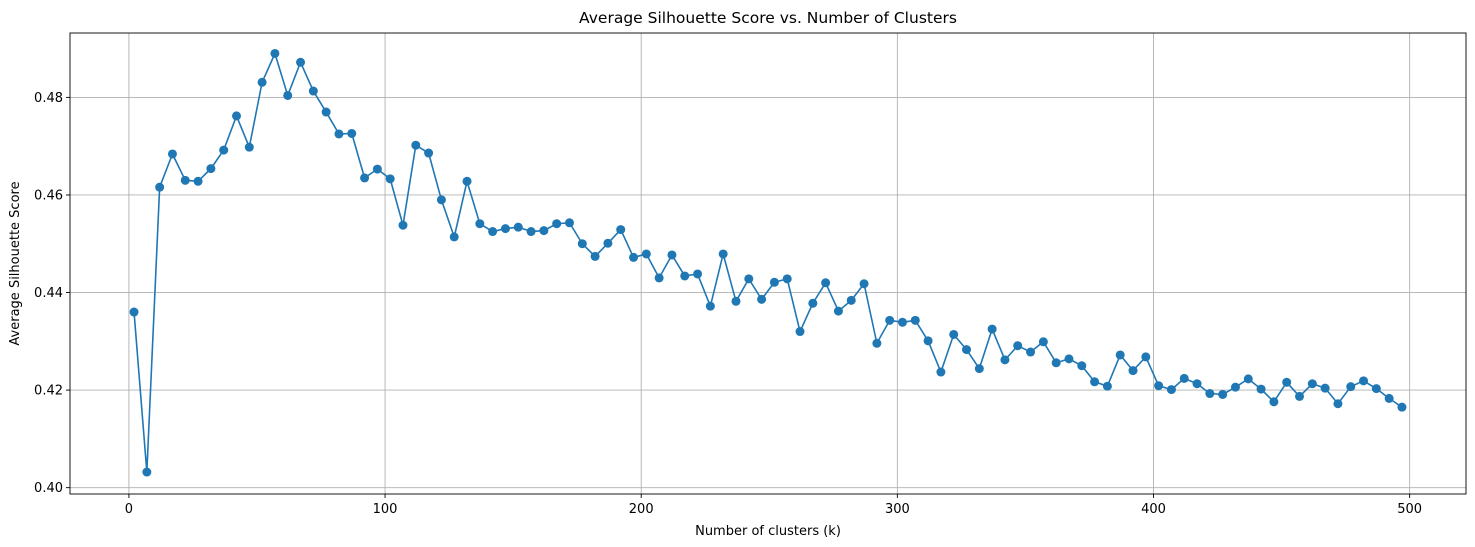  Describe the element at coordinates (48, 195) in the screenshot. I see `y-tick-label: 0.46` at that location.